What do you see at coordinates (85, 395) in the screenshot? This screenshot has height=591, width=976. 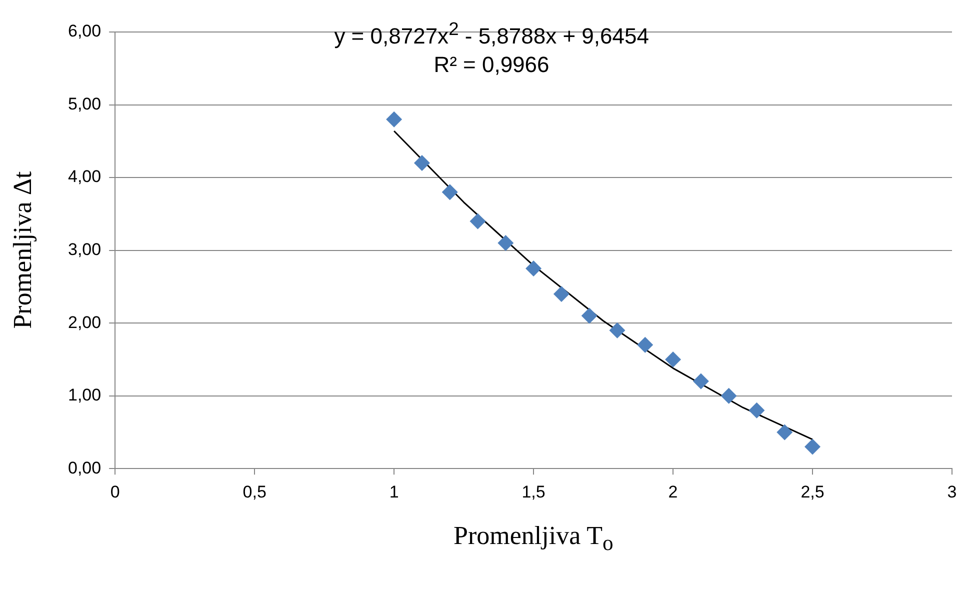 I see `y-tick-label: 1,00` at bounding box center [85, 395].